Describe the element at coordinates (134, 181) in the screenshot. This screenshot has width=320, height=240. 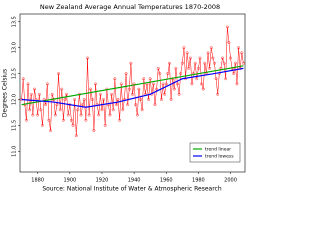
I see `x-tick-label: 1940` at that location.